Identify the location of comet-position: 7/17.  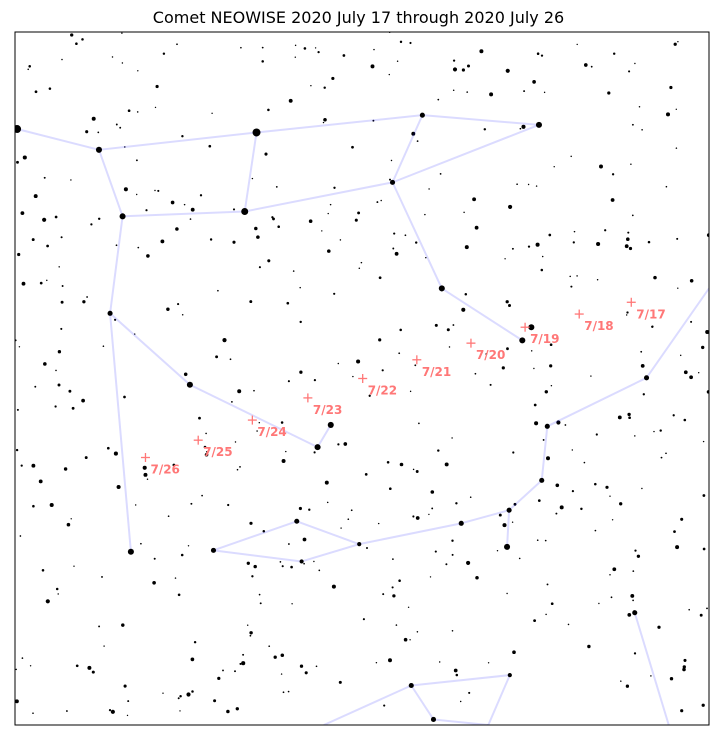
(646, 309).